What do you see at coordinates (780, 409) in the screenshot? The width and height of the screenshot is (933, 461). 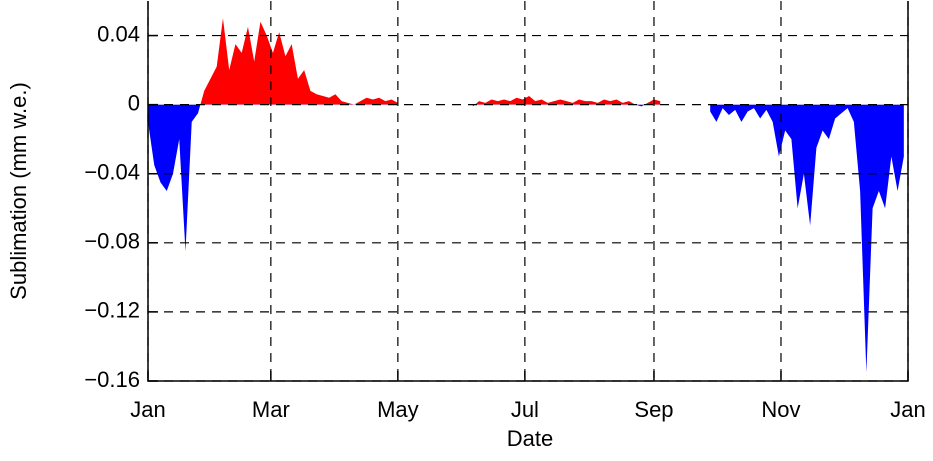 I see `x-tick-label: Nov` at bounding box center [780, 409].